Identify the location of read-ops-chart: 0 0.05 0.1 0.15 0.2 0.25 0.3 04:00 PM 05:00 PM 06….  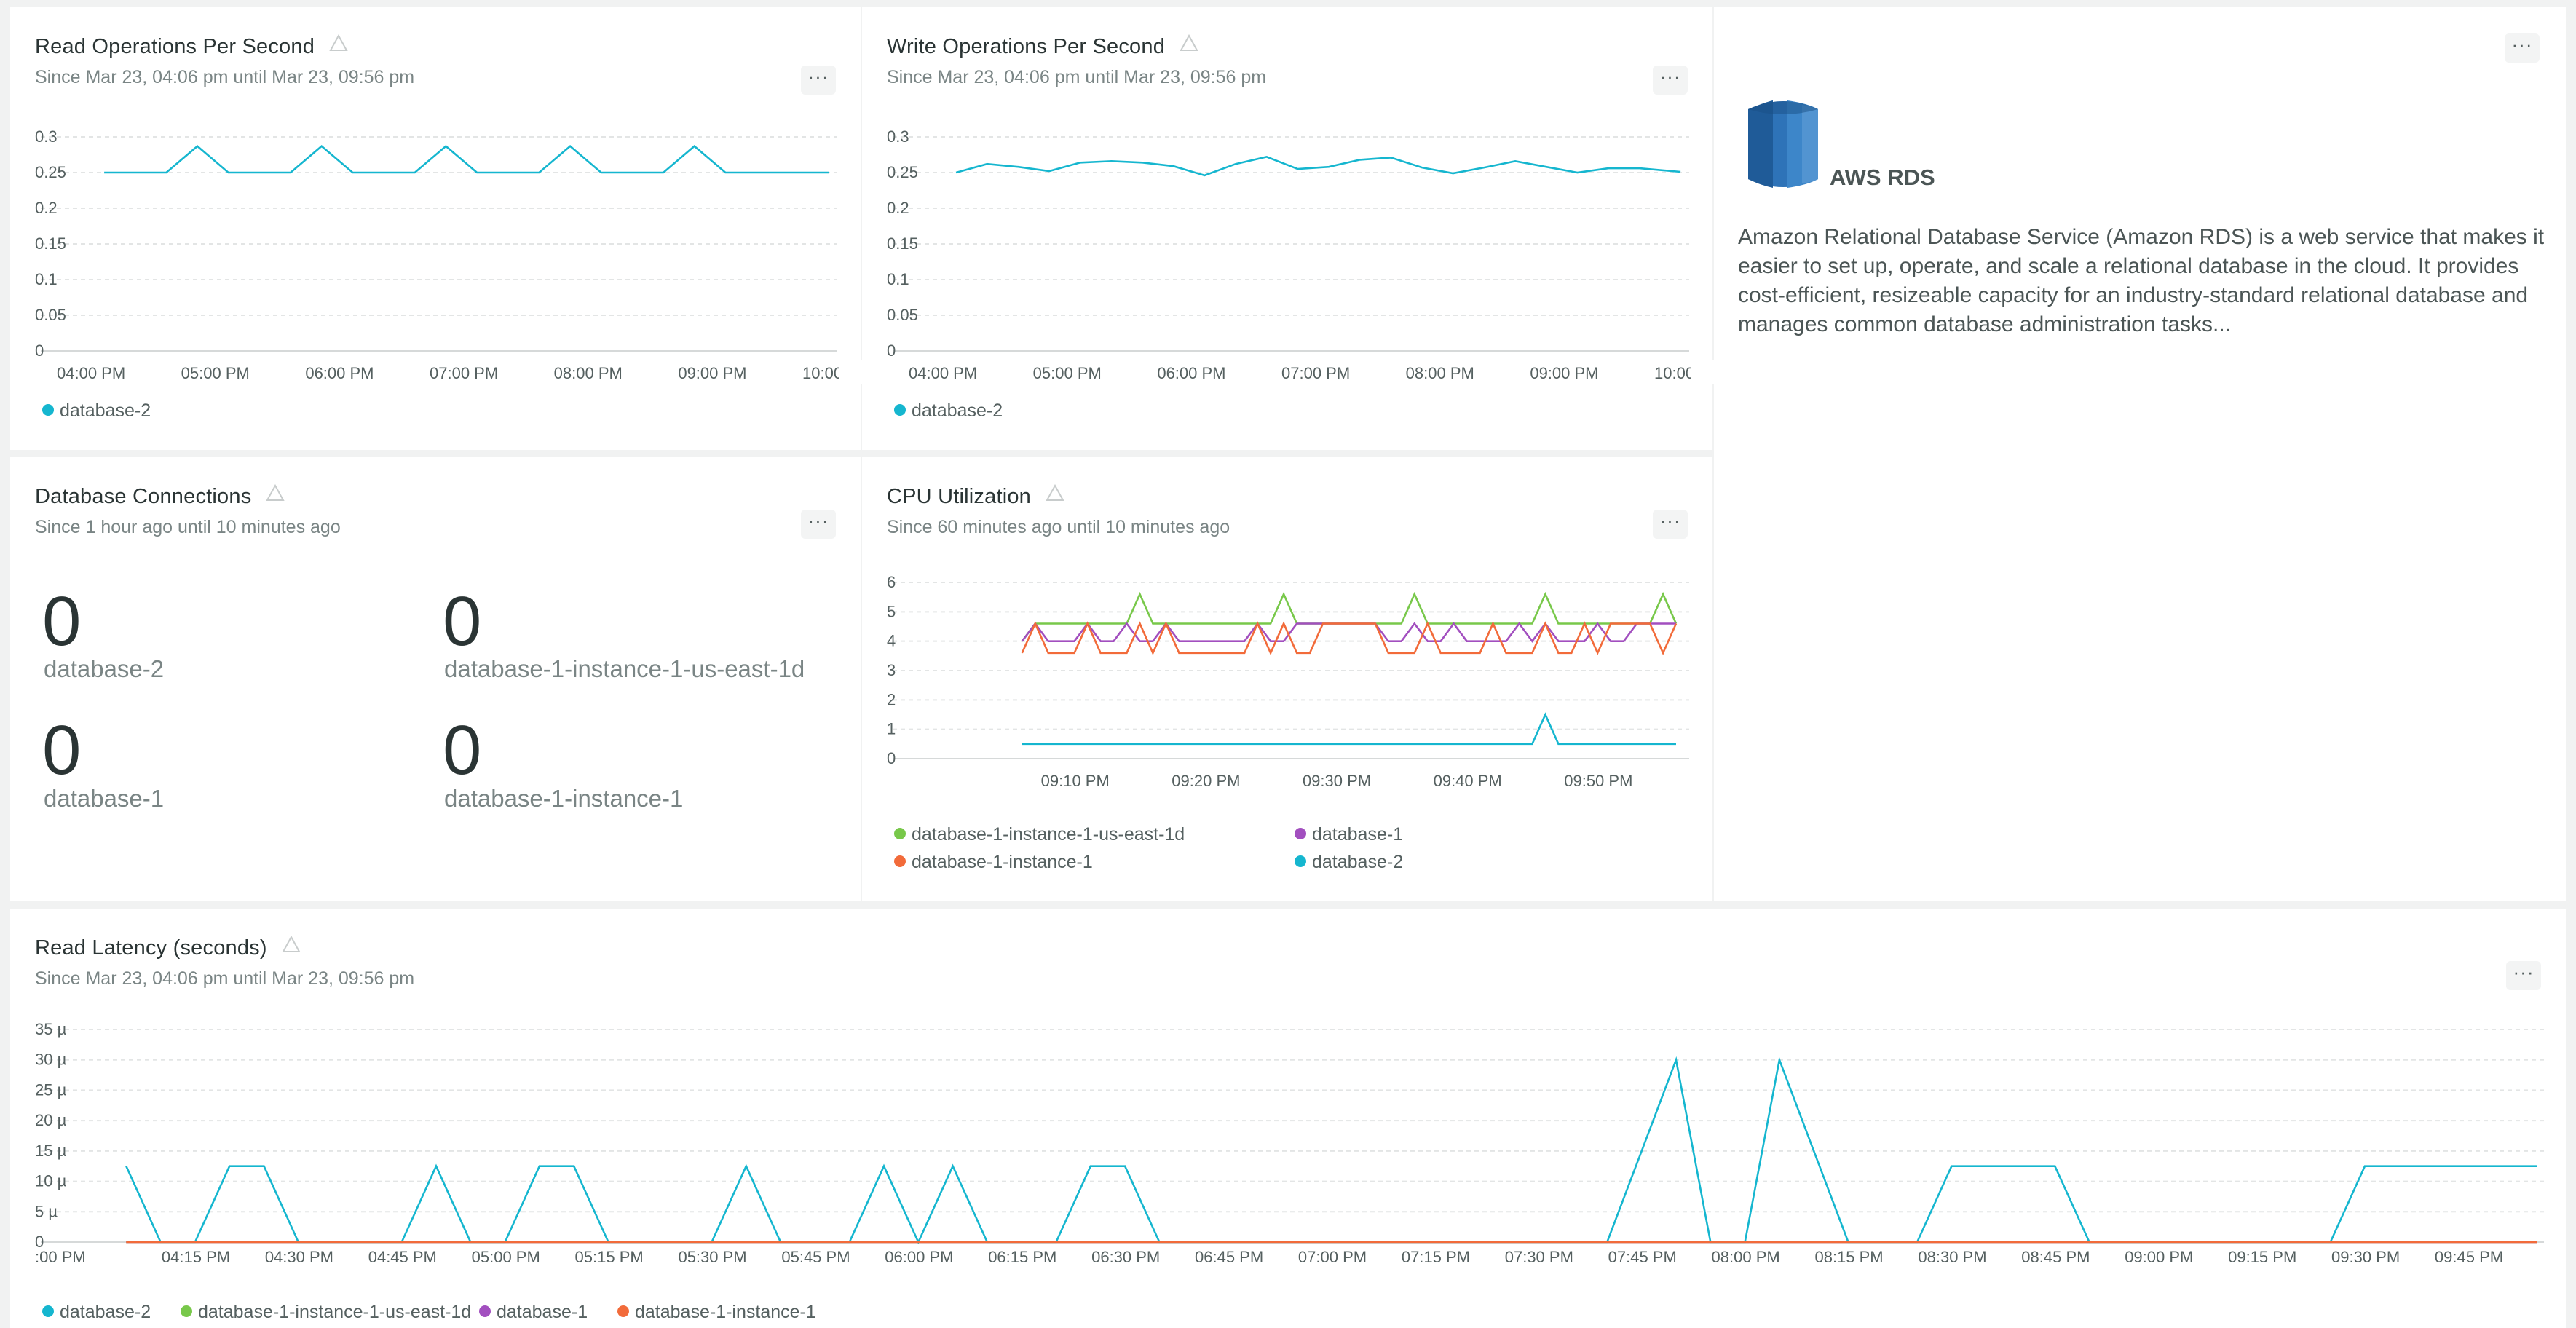
(453, 255).